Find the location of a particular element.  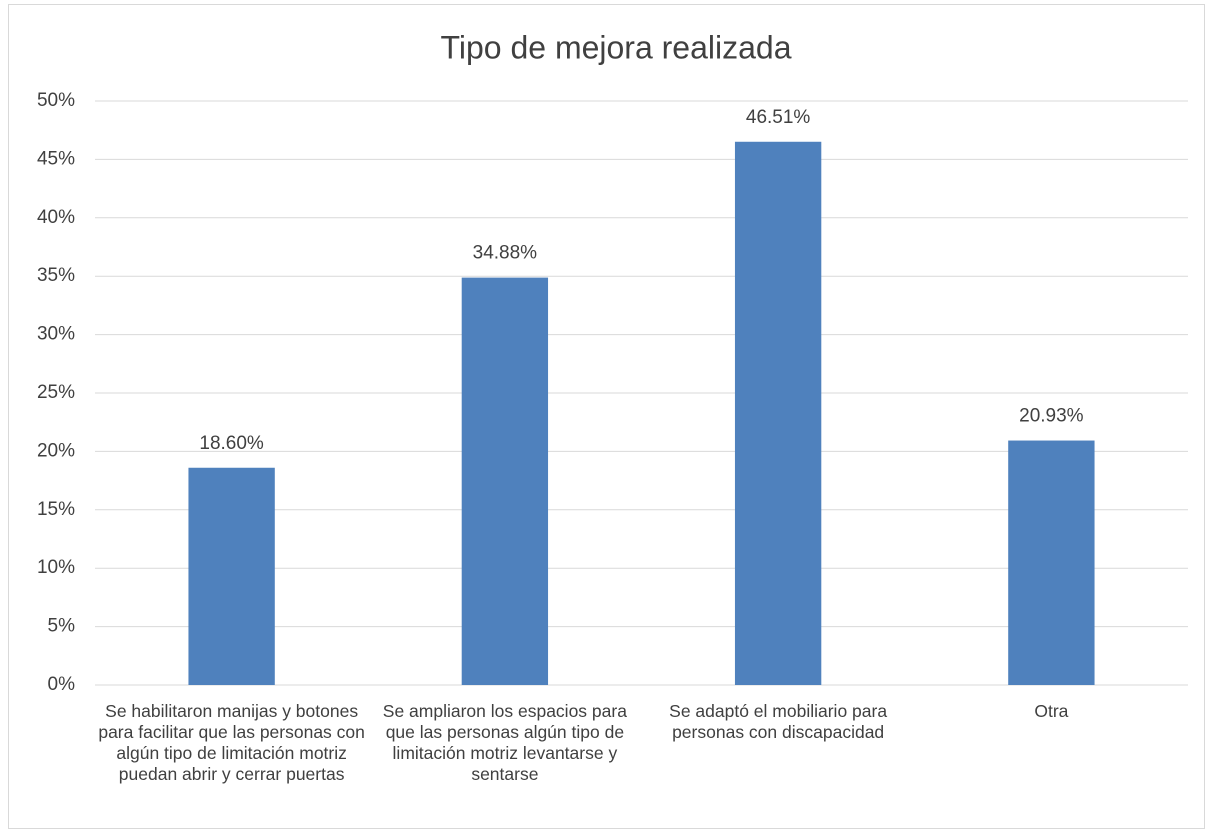

y-tick-label: 30% is located at coordinates (56, 334).